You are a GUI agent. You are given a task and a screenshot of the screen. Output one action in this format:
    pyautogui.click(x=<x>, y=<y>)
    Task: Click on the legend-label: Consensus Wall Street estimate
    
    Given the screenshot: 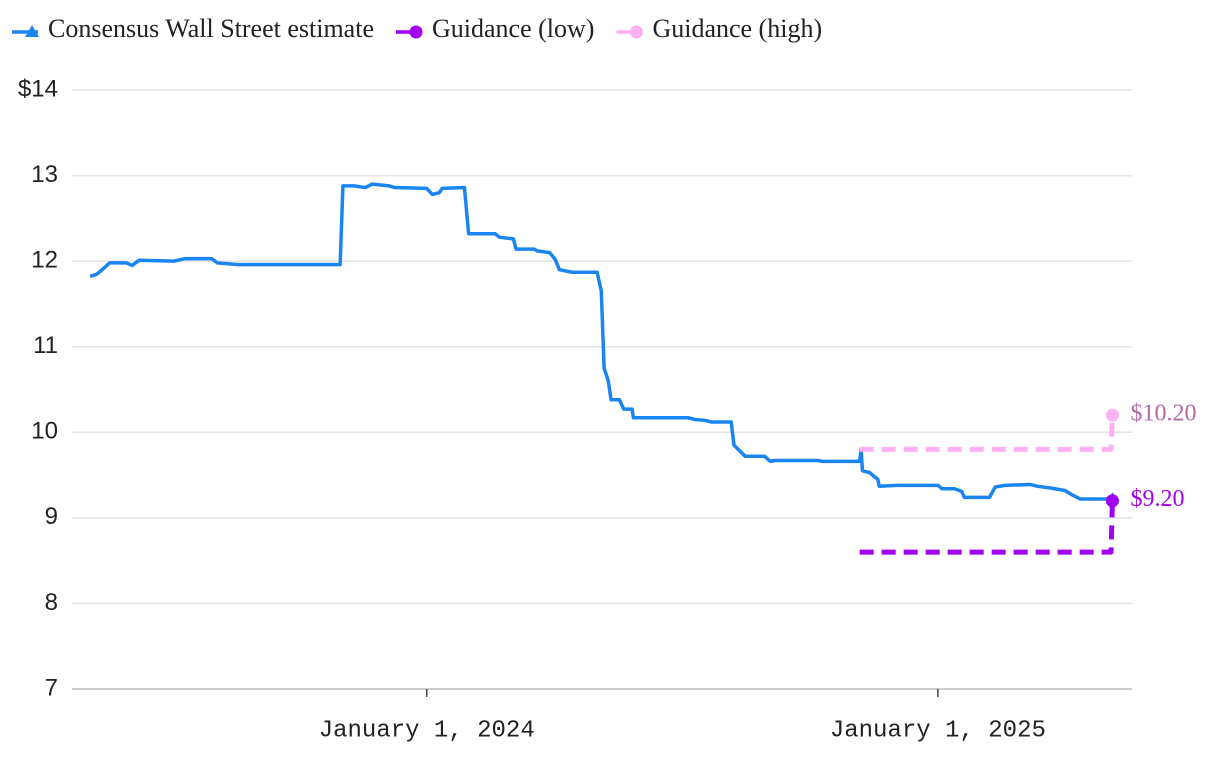 What is the action you would take?
    pyautogui.click(x=211, y=28)
    